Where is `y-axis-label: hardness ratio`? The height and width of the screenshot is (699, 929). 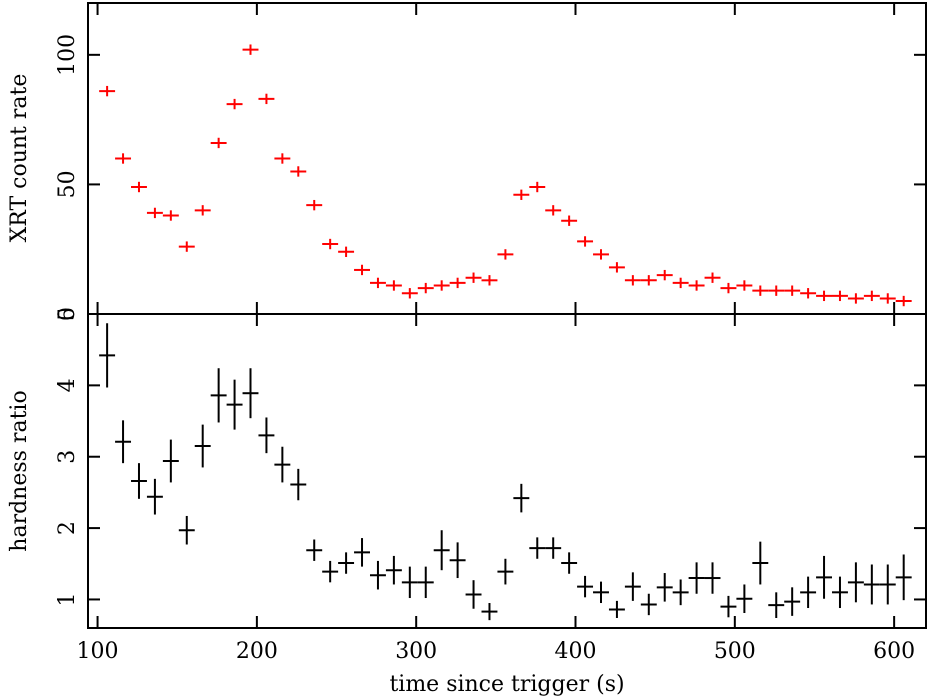 y-axis-label: hardness ratio is located at coordinates (19, 470).